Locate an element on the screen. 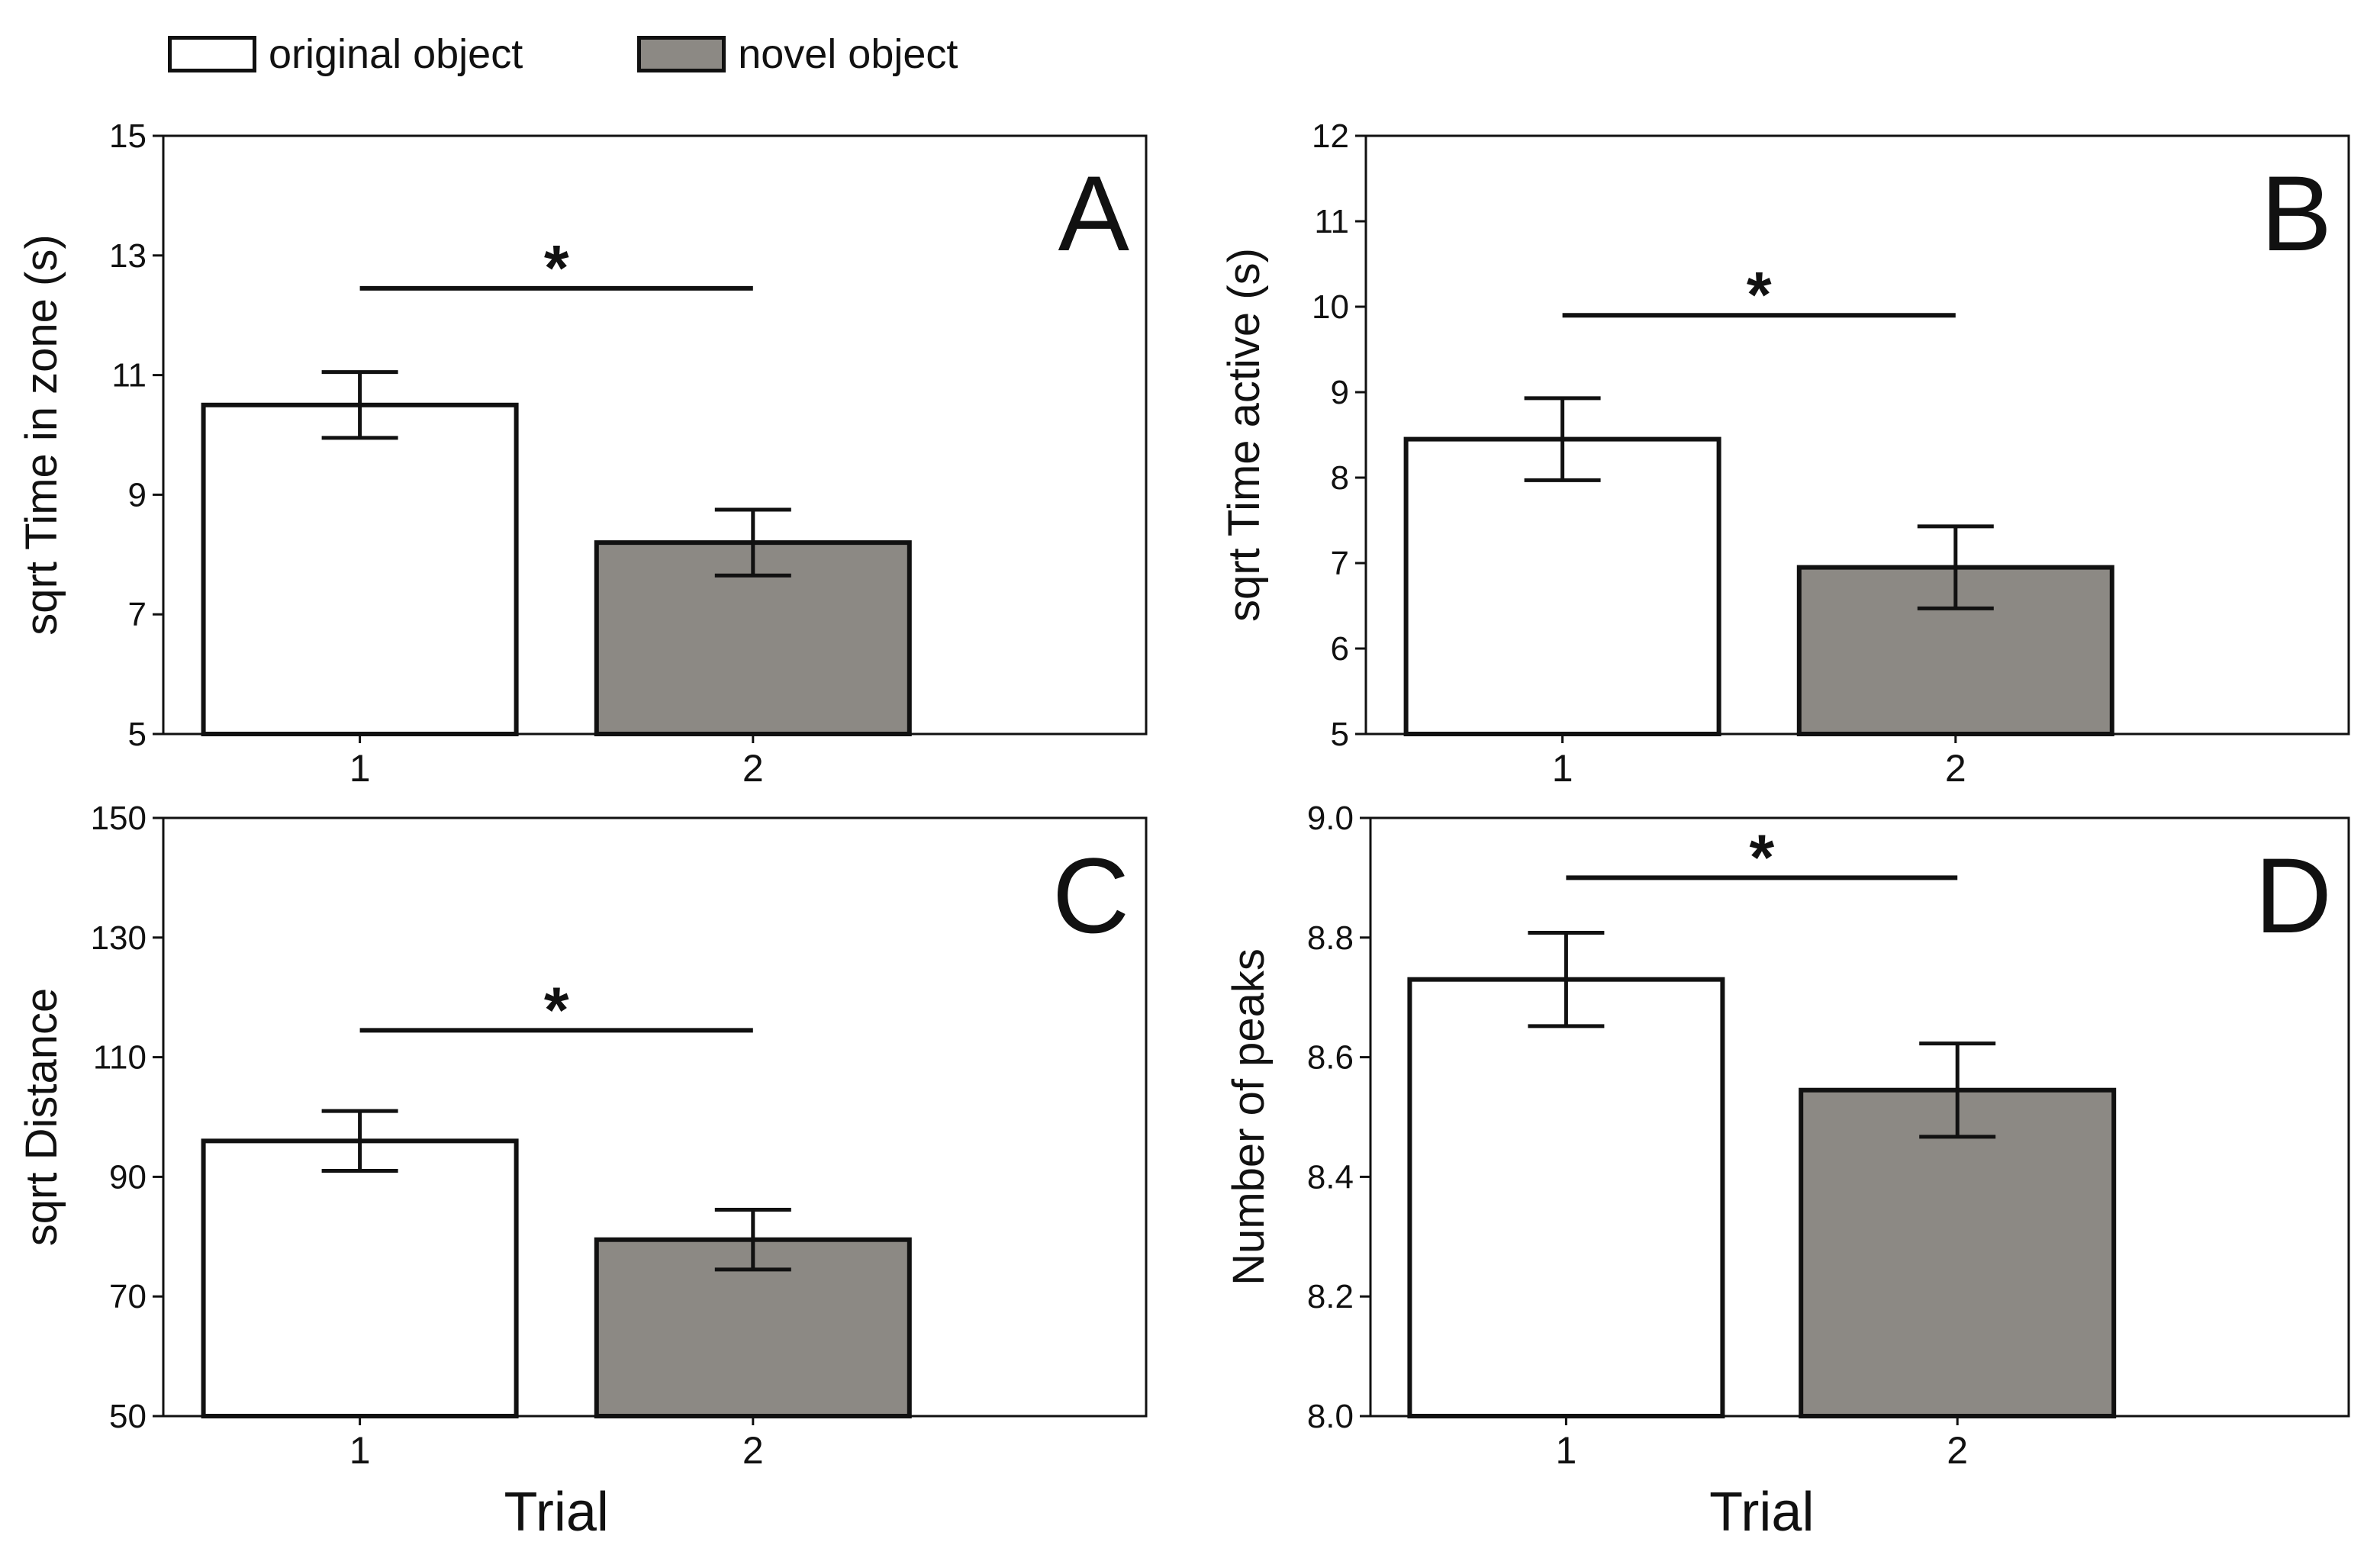  y-tick-label-d-2: 8.4 is located at coordinates (1330, 1177).